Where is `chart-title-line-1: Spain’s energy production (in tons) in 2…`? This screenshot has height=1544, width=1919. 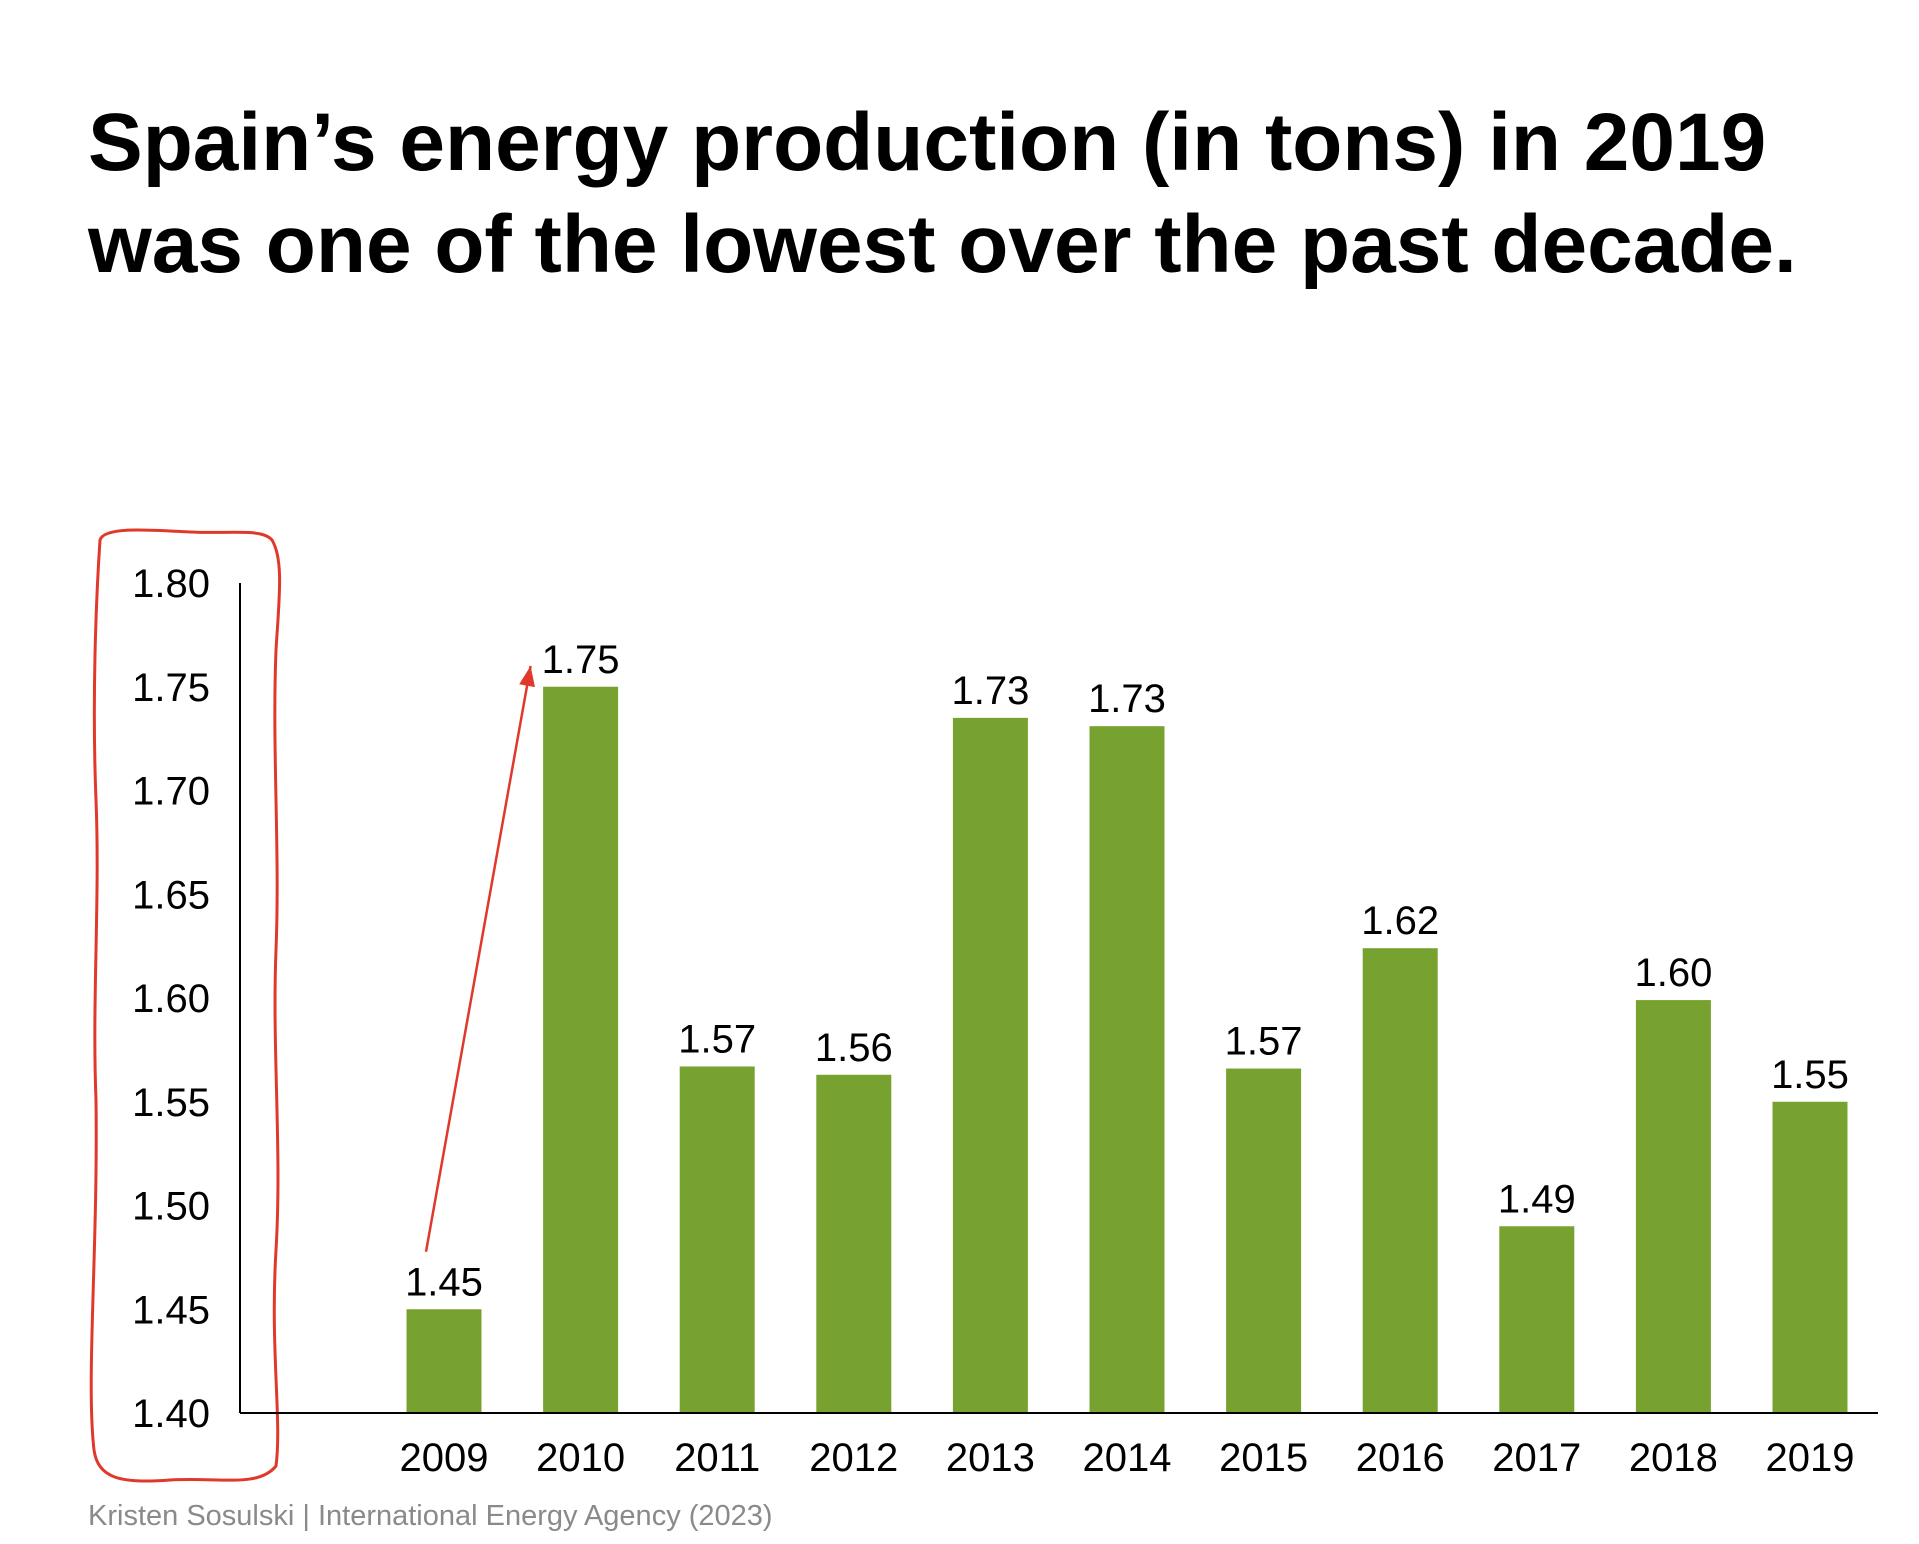
chart-title-line-1: Spain’s energy production (in tons) in 2… is located at coordinates (927, 142).